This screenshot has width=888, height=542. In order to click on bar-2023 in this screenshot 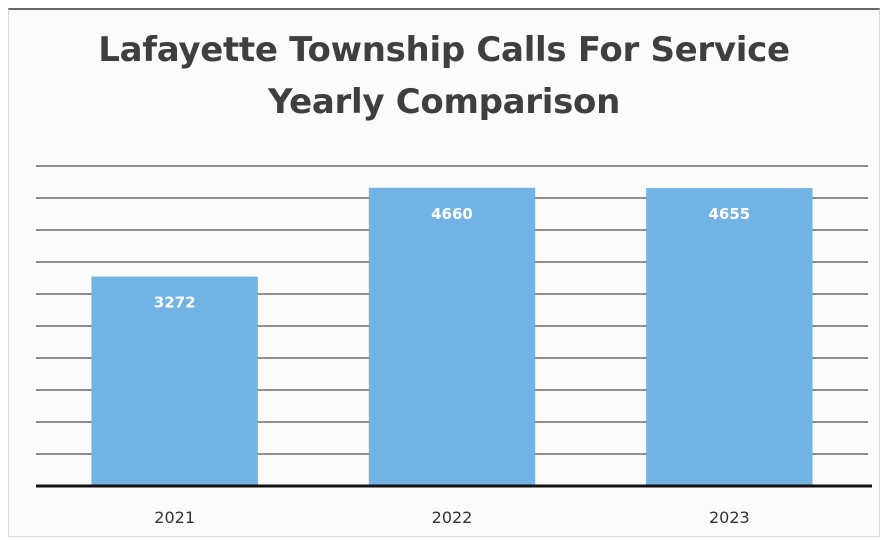, I will do `click(729, 337)`.